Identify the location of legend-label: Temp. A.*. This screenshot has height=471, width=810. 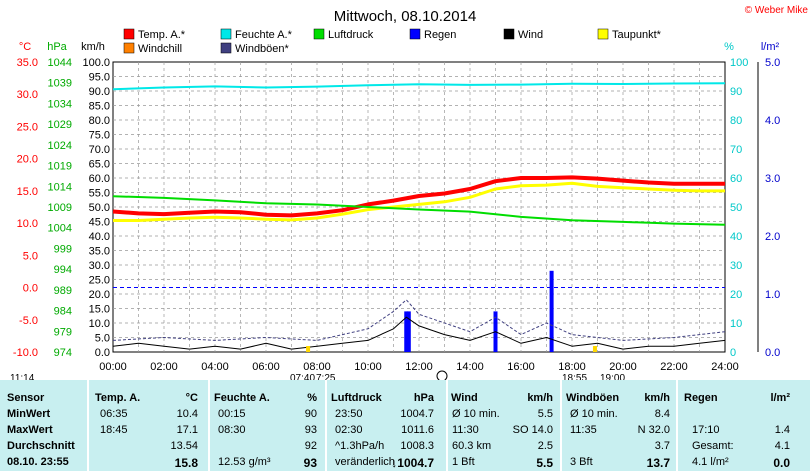
(162, 35).